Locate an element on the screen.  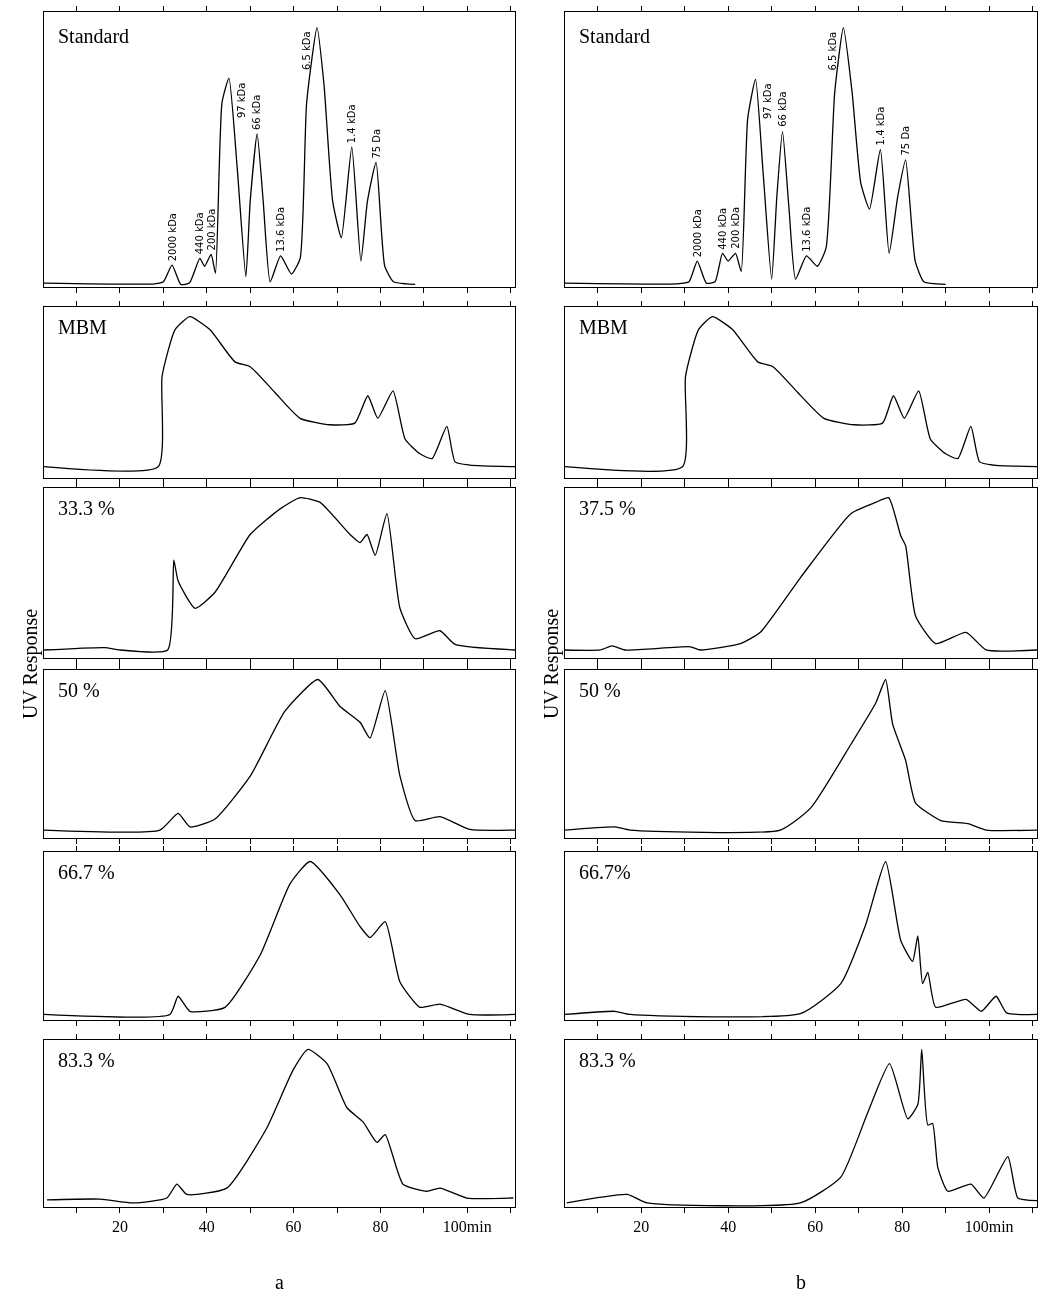
text: b is located at coordinates (801, 1282).